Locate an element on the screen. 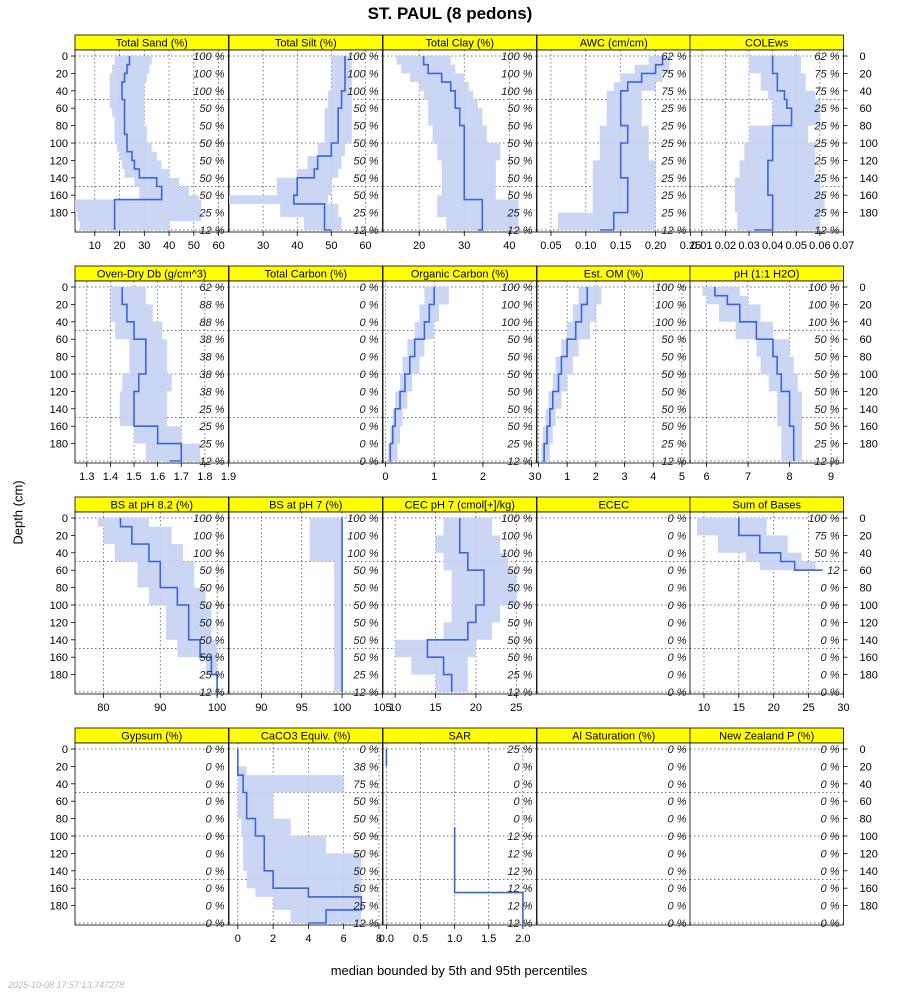  depth-tick-label: 60 is located at coordinates (866, 109).